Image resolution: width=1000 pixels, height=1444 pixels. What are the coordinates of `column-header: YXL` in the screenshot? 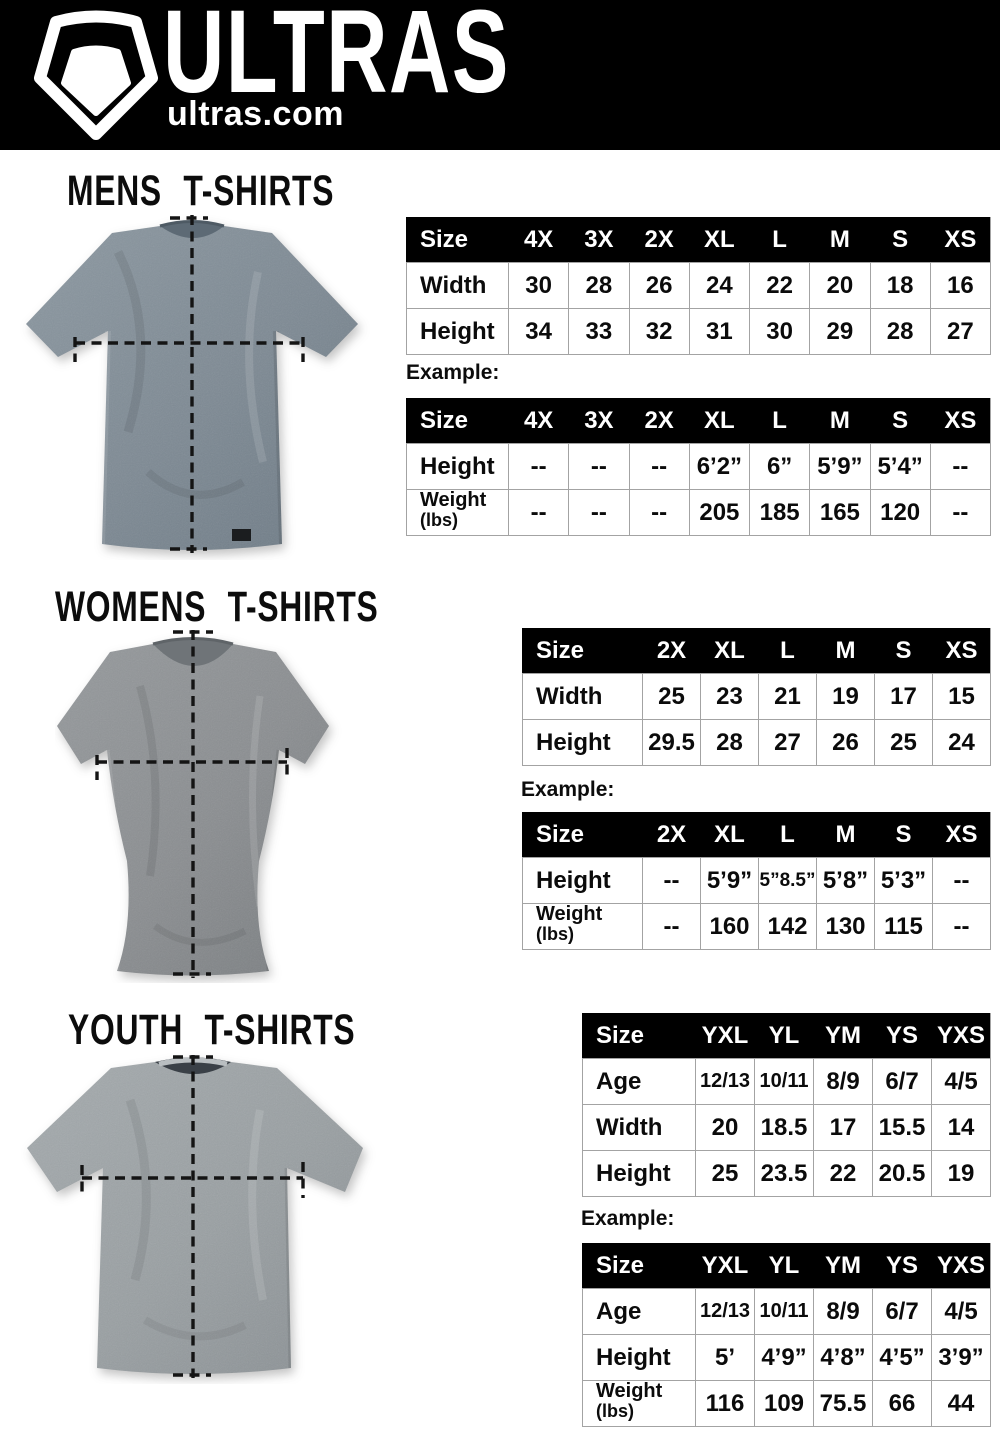 It's located at (724, 1265).